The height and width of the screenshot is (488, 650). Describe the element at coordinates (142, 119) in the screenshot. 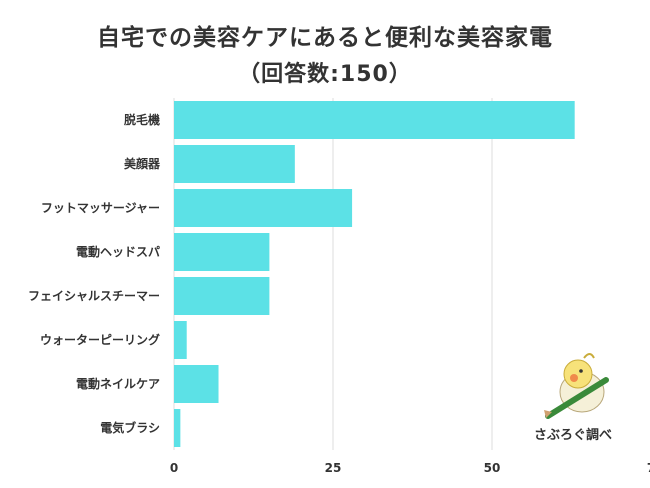

I see `category-label: 脱毛機` at that location.